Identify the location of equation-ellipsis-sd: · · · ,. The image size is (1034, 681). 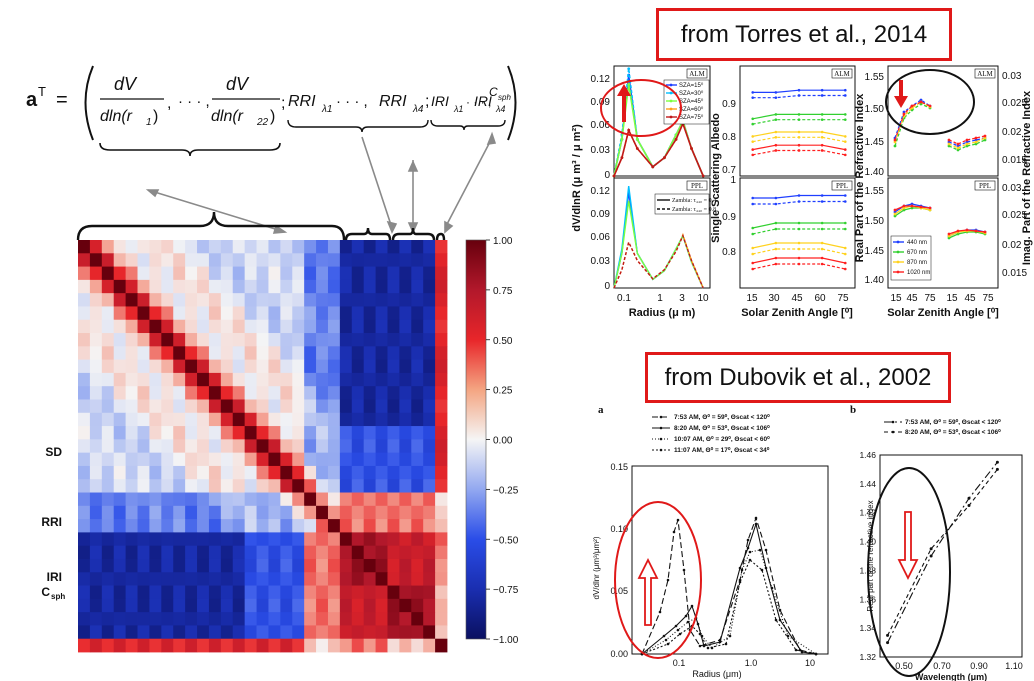
(194, 101).